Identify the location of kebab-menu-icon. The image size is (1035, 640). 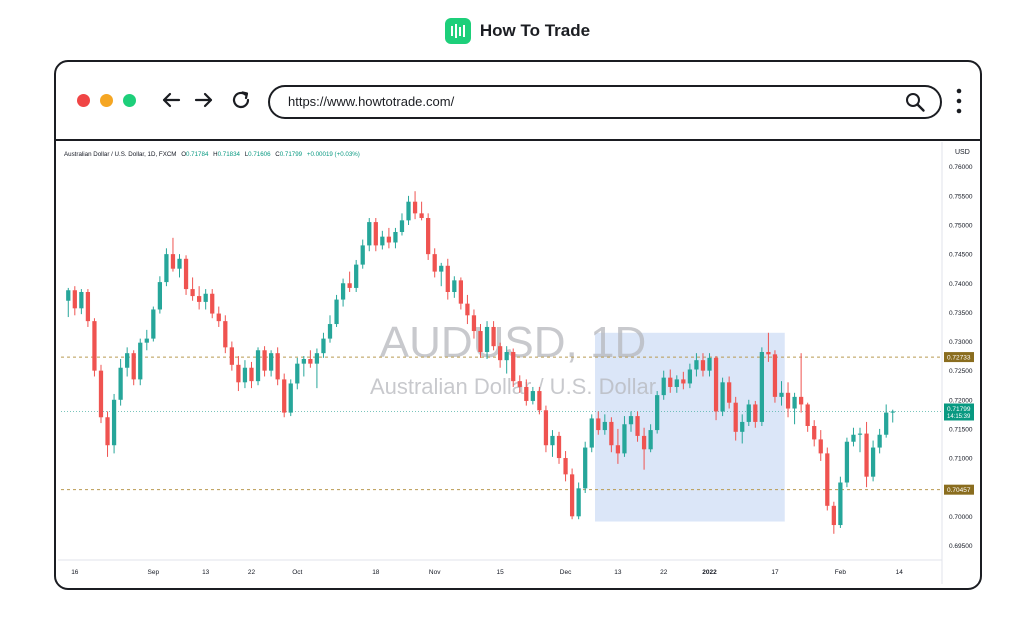
(959, 101).